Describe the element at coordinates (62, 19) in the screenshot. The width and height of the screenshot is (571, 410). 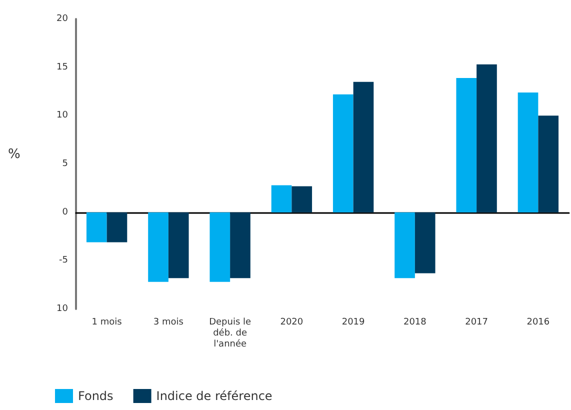
I see `y-tick-label: 20` at that location.